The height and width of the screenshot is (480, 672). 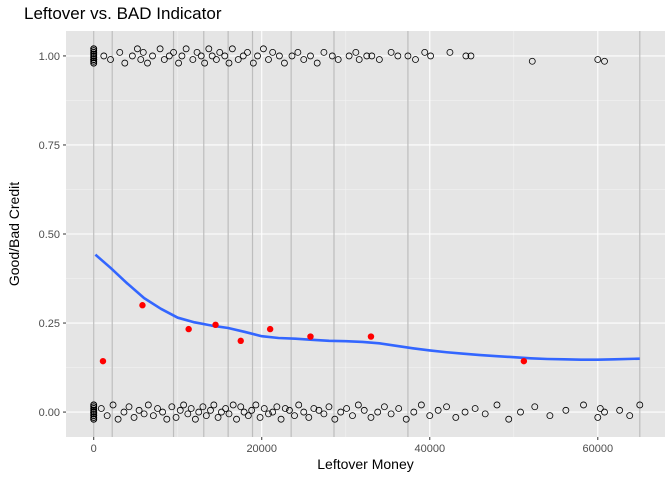 I want to click on chart-title: Leftover vs. BAD Indicator, so click(x=123, y=13).